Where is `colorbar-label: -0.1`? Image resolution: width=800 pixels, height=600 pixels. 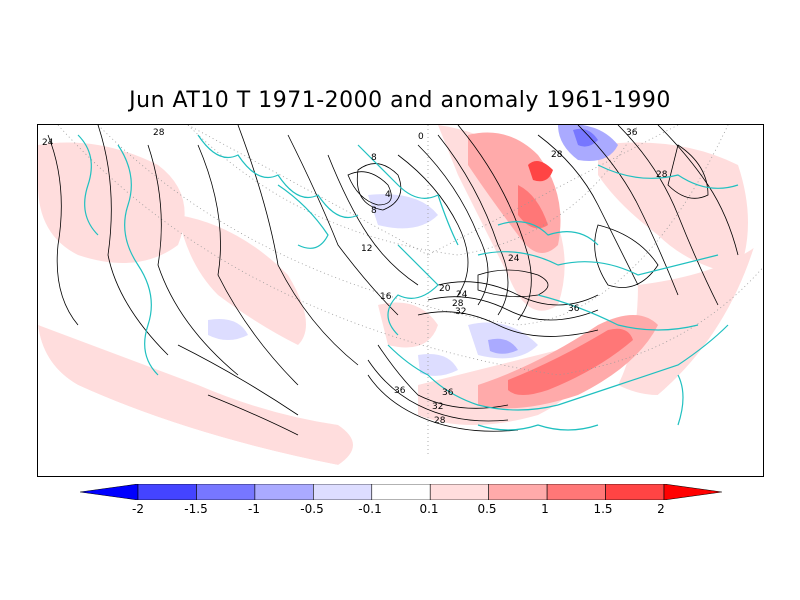
colorbar-label: -0.1 is located at coordinates (370, 509).